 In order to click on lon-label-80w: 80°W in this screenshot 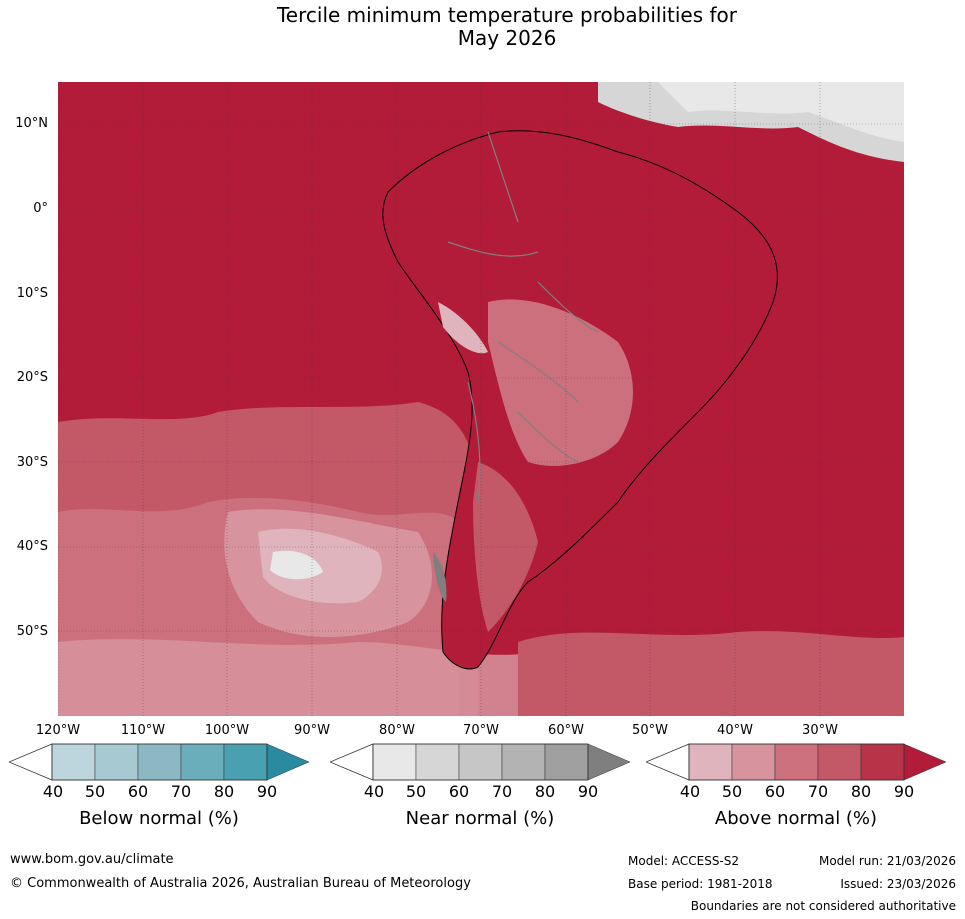, I will do `click(397, 730)`.